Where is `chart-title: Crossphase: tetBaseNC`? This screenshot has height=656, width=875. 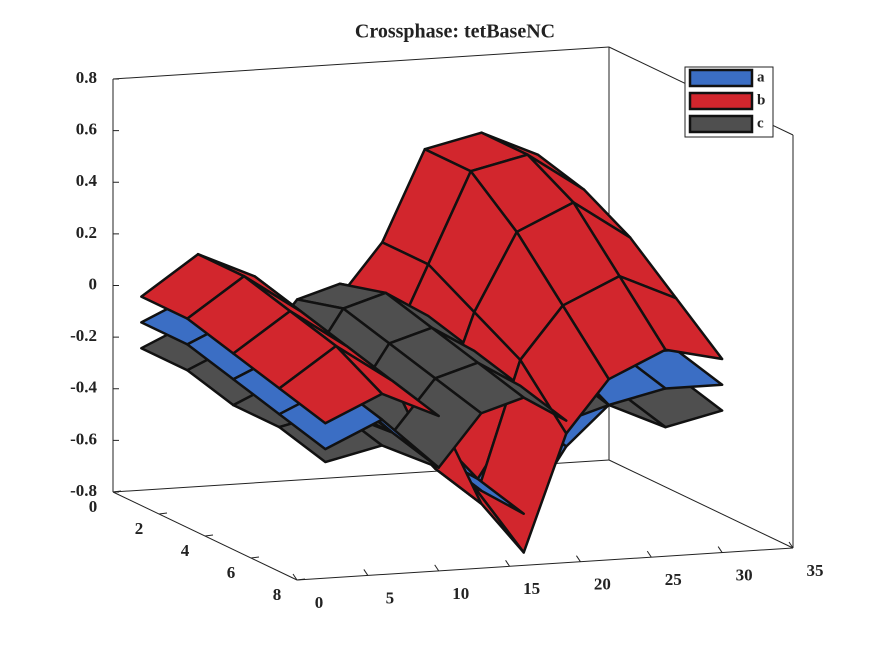 chart-title: Crossphase: tetBaseNC is located at coordinates (455, 32).